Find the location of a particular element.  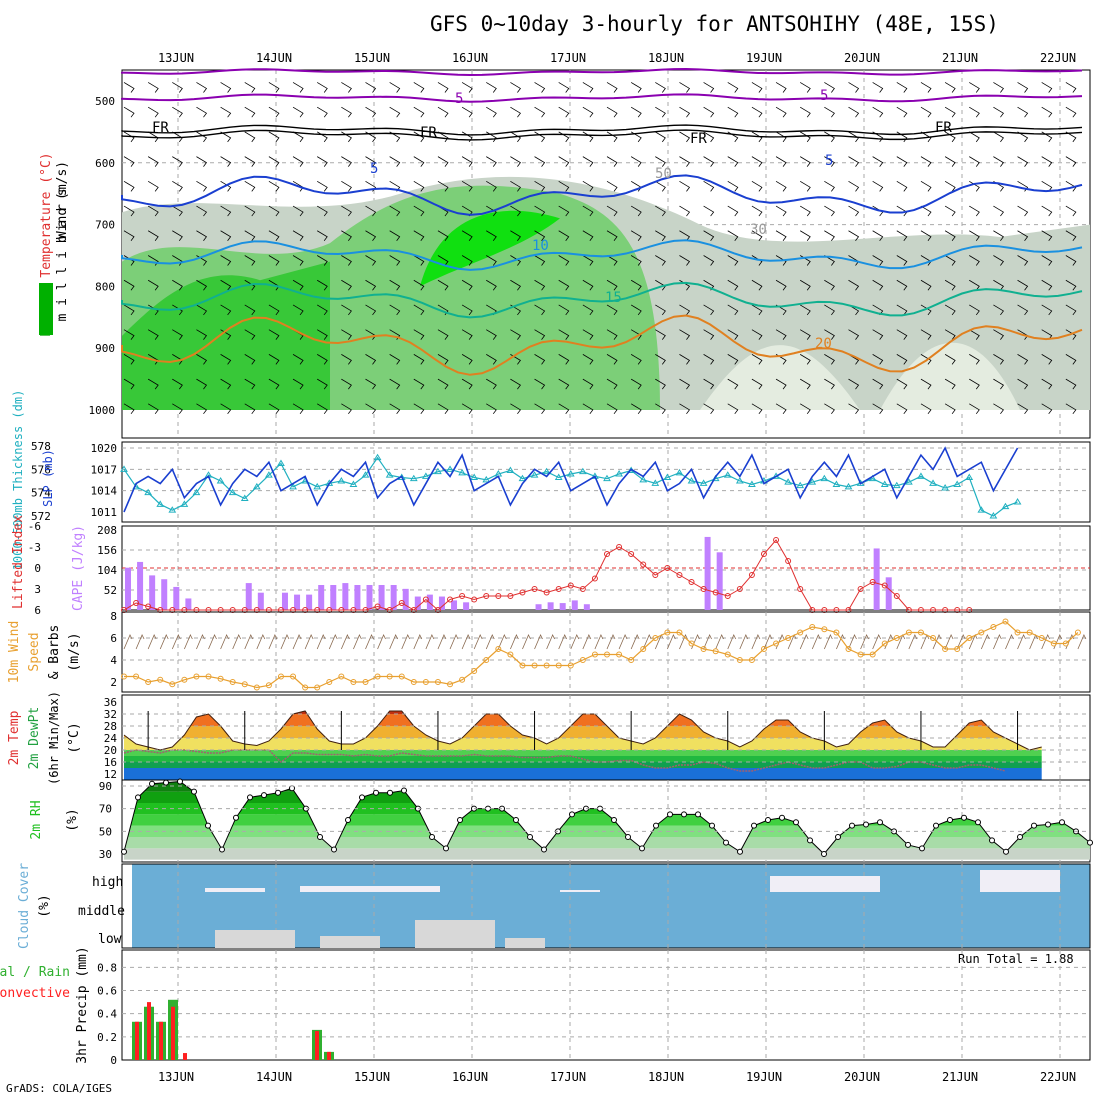

precip-axis-label: 3hr Precip (mm) is located at coordinates (82, 1004).